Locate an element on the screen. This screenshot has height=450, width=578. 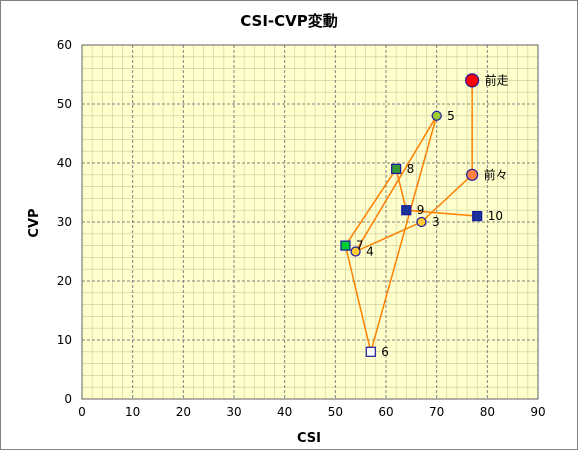
data-point-label: 10 is located at coordinates (495, 216).